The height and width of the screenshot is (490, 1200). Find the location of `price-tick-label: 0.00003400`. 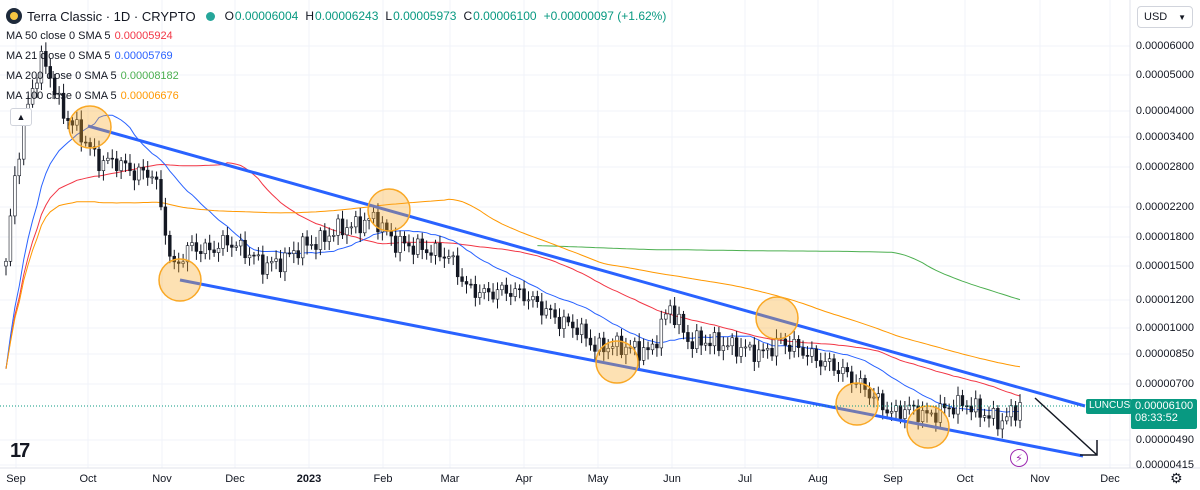

price-tick-label: 0.00003400 is located at coordinates (1164, 137).